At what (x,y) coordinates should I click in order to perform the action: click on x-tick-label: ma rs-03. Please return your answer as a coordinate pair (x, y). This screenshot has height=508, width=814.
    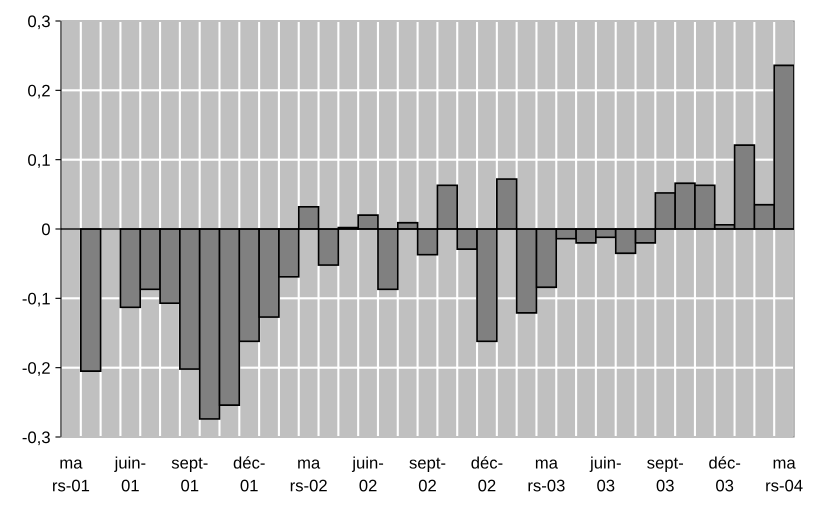
    Looking at the image, I should click on (546, 476).